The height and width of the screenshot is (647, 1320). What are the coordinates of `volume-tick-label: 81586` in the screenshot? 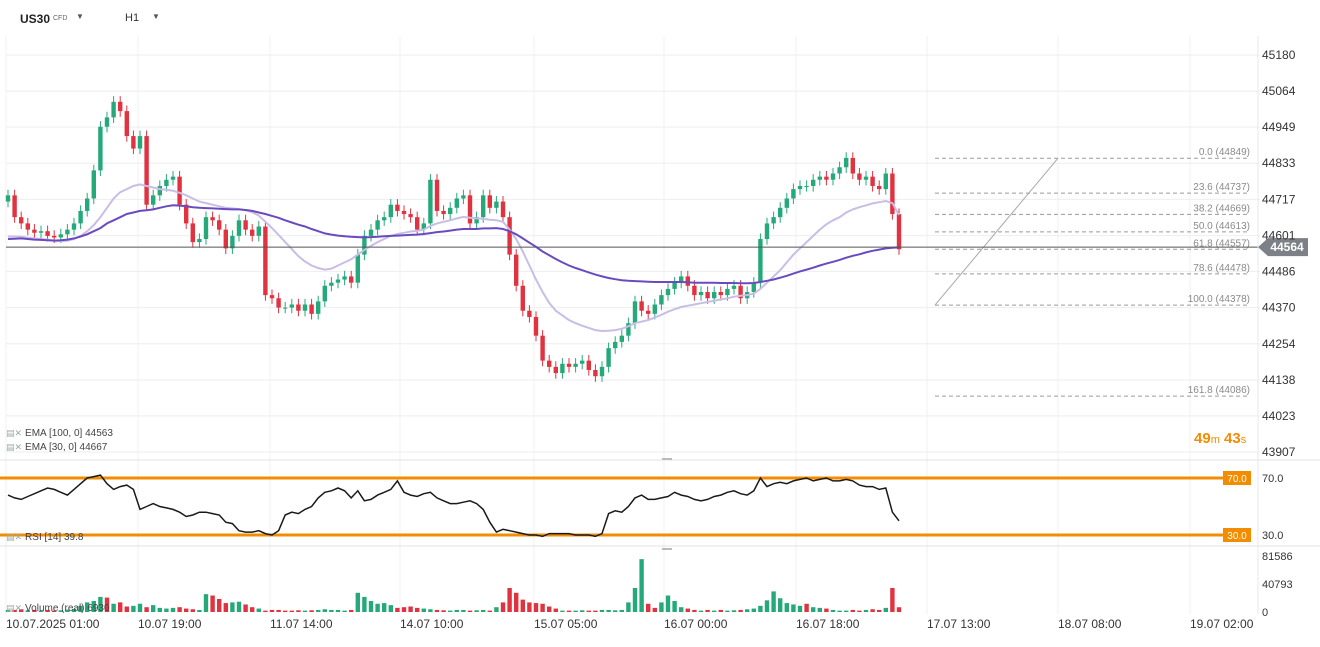 It's located at (1277, 557).